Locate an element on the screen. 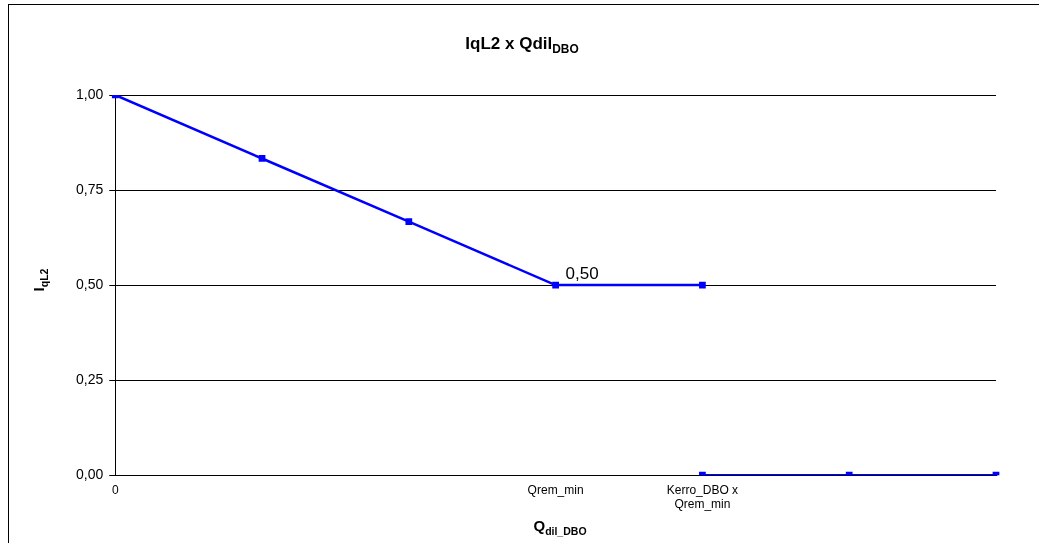  x-axis-title: Q$_{dil_DBO}$ is located at coordinates (560, 527).